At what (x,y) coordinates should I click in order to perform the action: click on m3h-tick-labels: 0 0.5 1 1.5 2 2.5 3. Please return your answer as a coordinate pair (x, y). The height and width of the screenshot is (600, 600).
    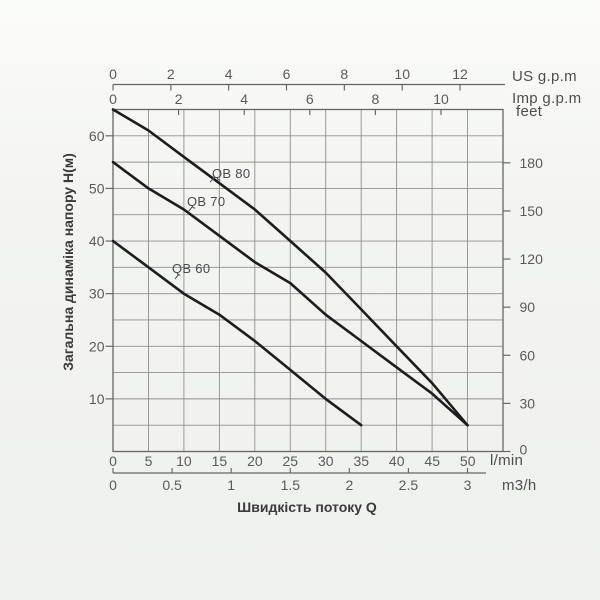
    Looking at the image, I should click on (290, 485).